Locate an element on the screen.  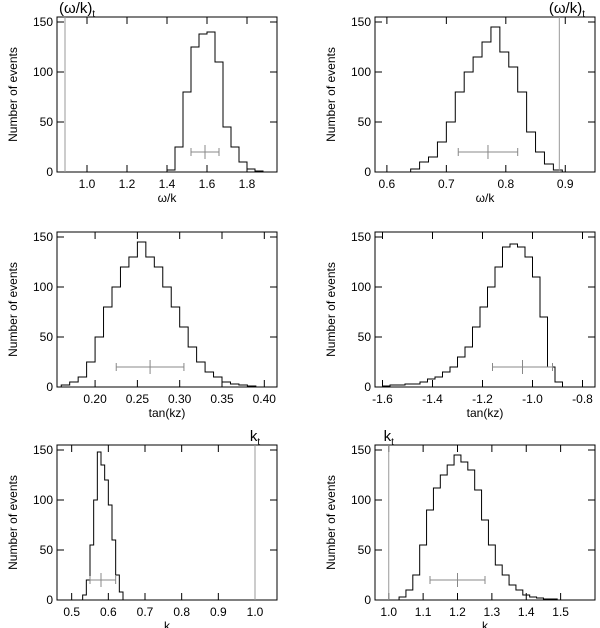
x-tick-label: 0.30 is located at coordinates (180, 399).